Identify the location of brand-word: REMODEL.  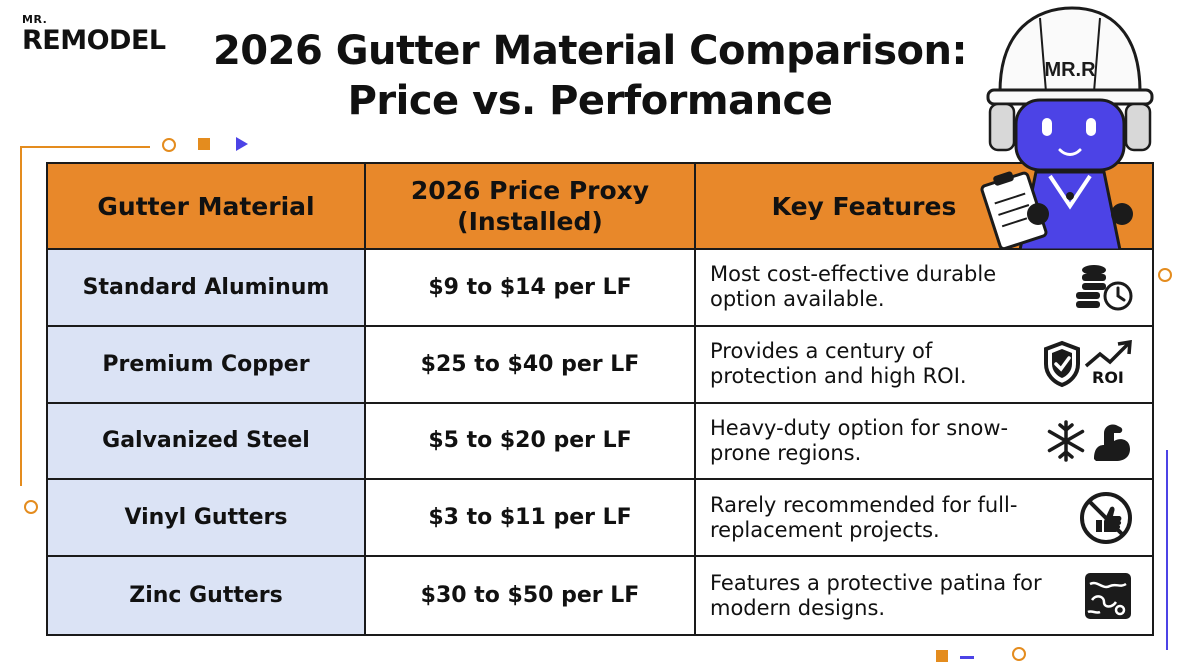
(94, 40).